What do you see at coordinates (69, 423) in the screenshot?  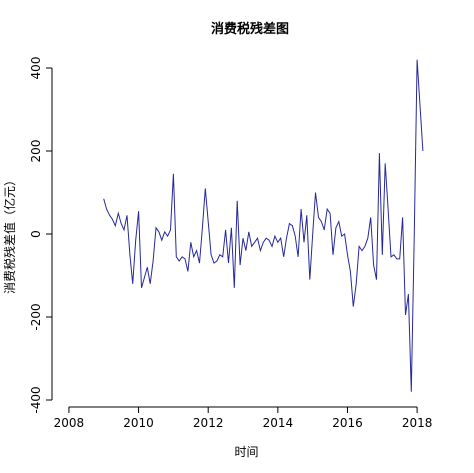 I see `x-tick-label: 2008` at bounding box center [69, 423].